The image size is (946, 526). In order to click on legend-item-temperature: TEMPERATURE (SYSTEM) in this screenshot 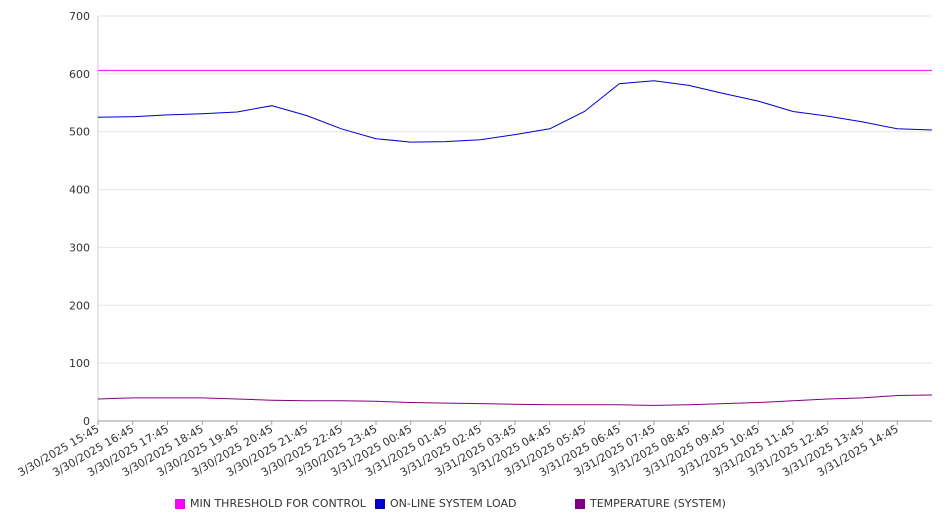, I will do `click(650, 503)`.